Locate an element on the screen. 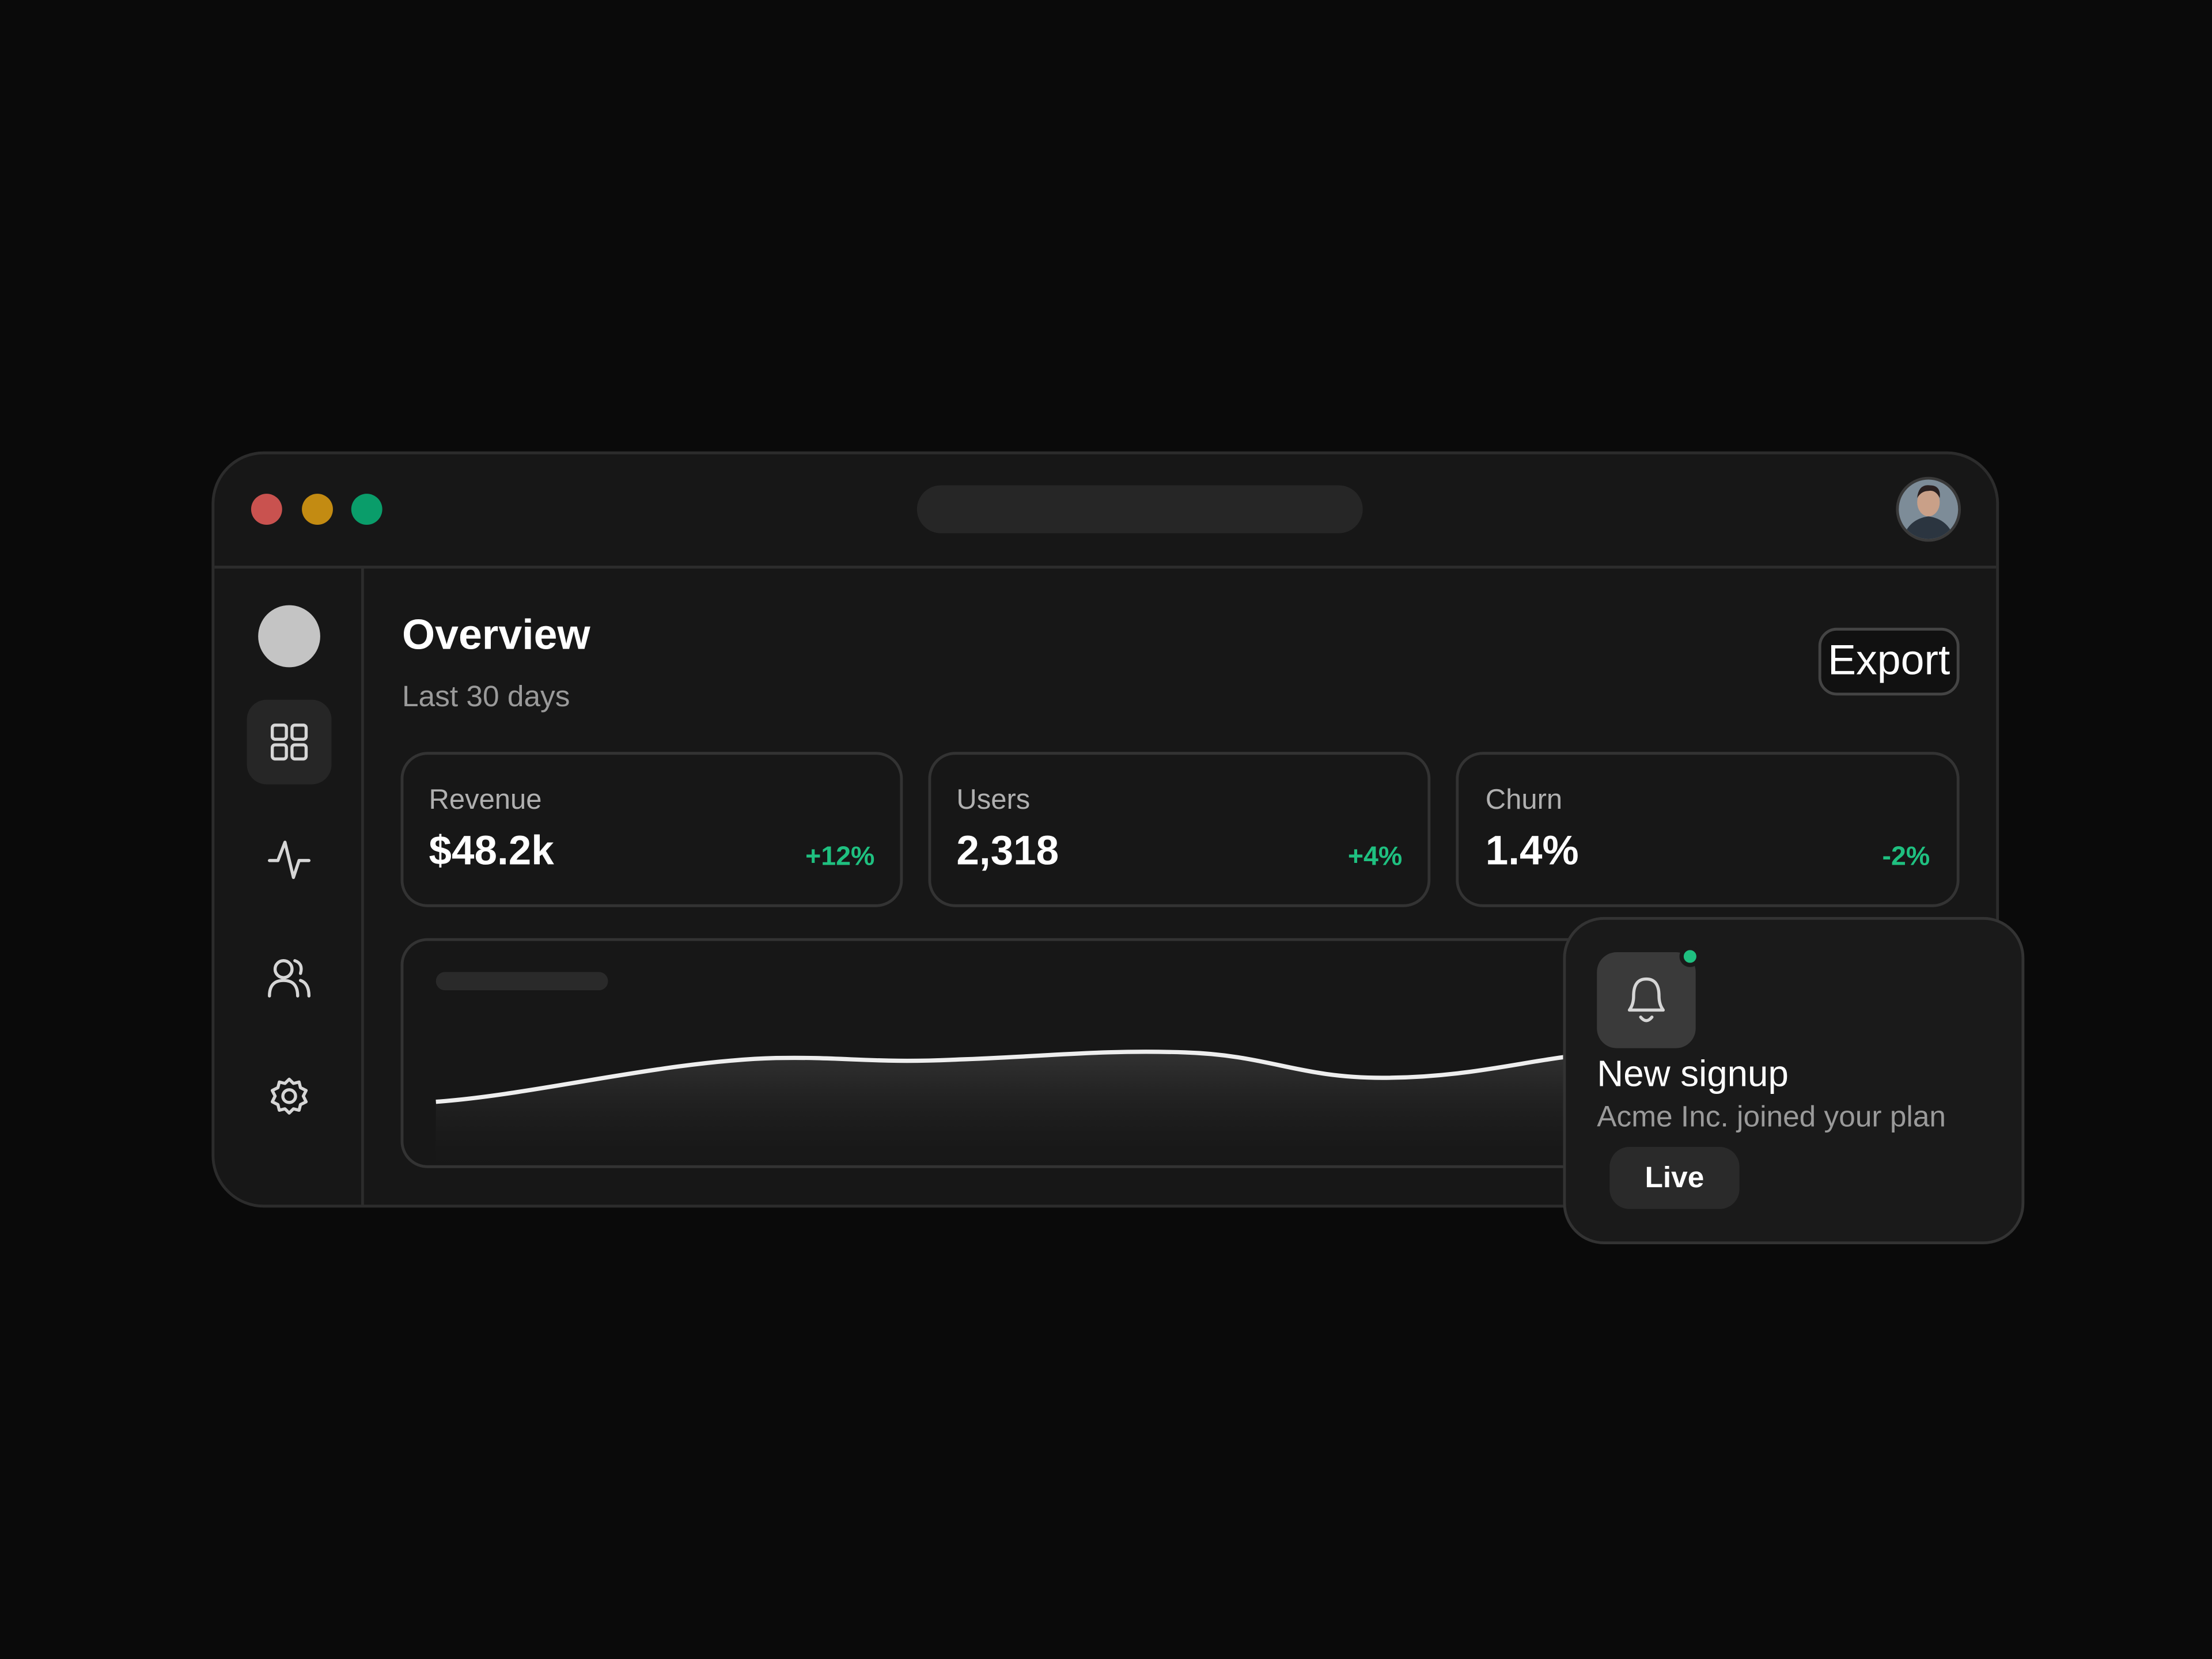 This screenshot has height=1659, width=2212. stat-card: Users 2,318 +4% is located at coordinates (1179, 829).